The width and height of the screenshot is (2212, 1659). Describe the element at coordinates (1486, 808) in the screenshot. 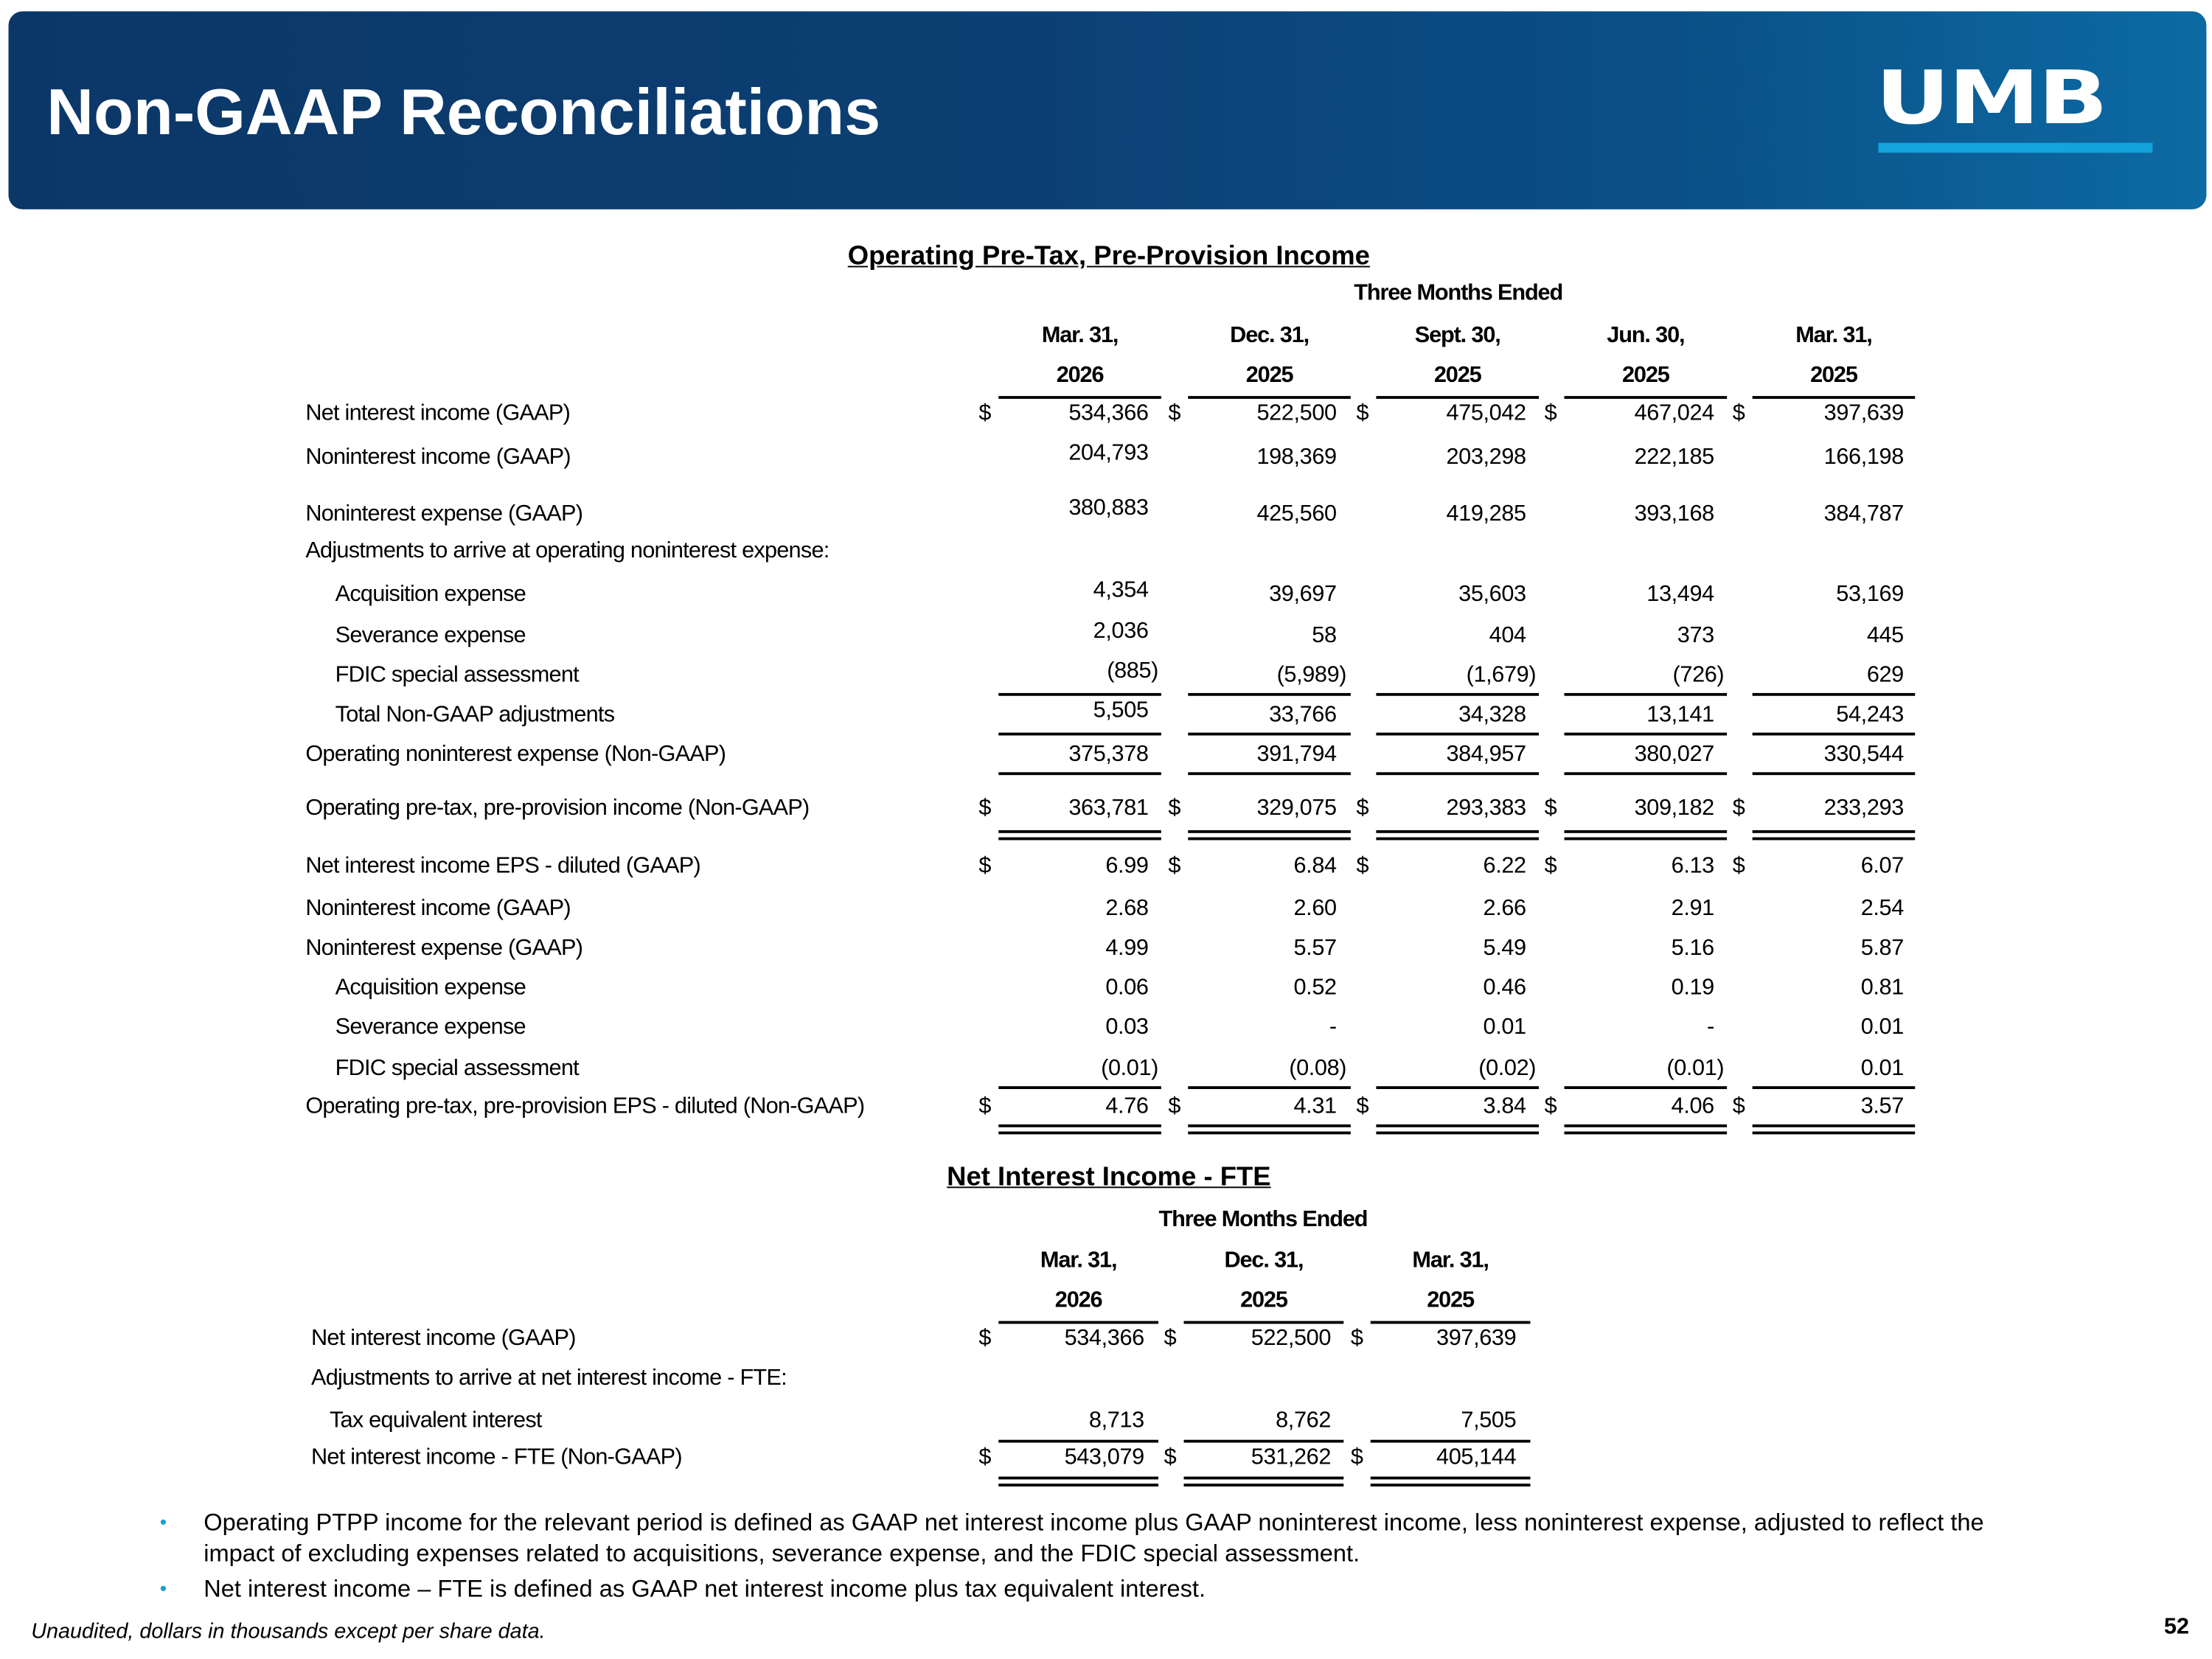

I see `cell-value: 293,383` at that location.